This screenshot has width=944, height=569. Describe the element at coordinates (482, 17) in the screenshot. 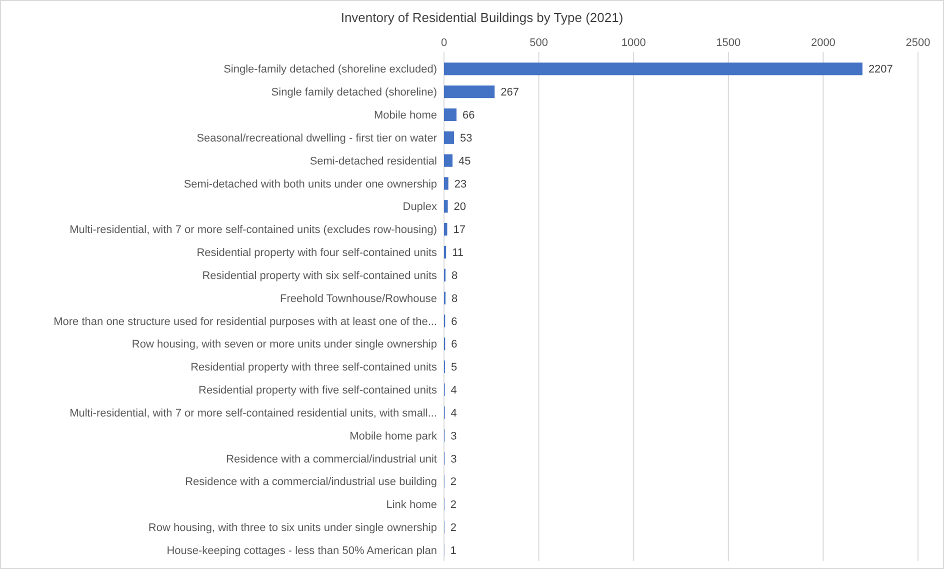

I see `chart-title: Inventory of Residential Buildings by Type (2021)` at that location.